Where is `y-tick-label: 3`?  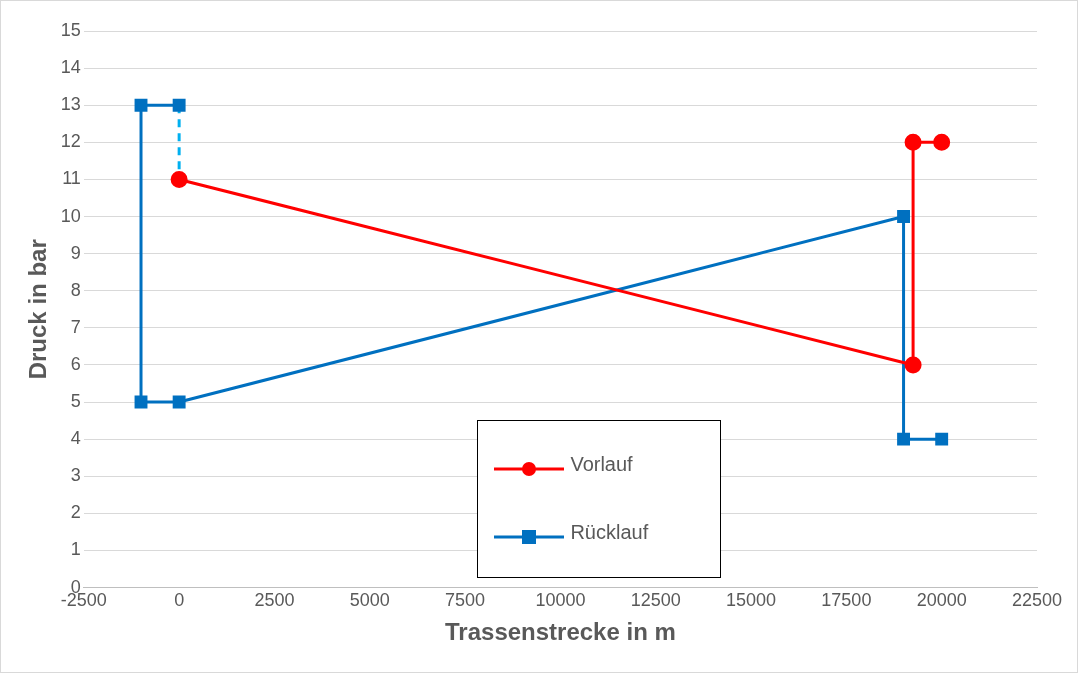
y-tick-label: 3 is located at coordinates (75, 475).